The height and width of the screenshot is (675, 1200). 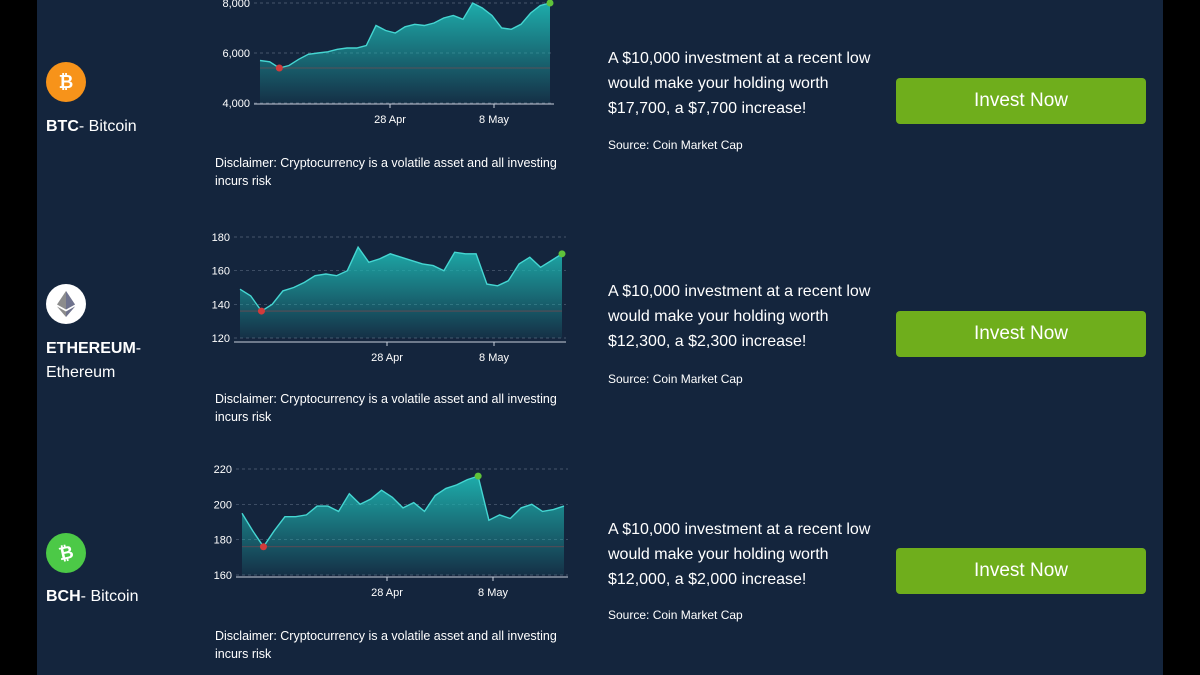 What do you see at coordinates (236, 5) in the screenshot?
I see `y-tick-label: 8,000` at bounding box center [236, 5].